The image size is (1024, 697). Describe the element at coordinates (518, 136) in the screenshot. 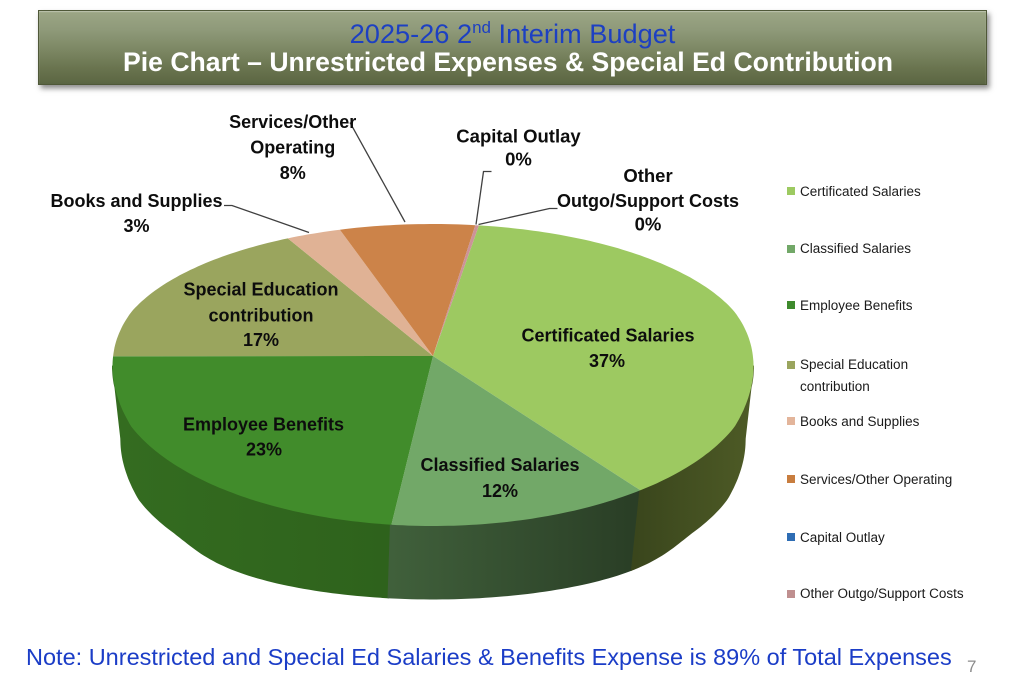

I see `svg-text: Capital Outlay` at that location.